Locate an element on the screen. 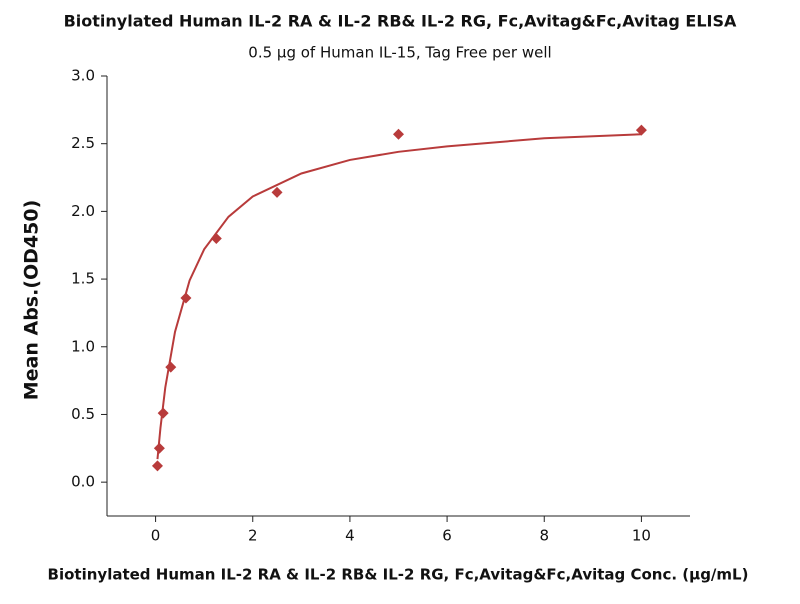 Image resolution: width=800 pixels, height=604 pixels. x-tick-label: 0 is located at coordinates (156, 536).